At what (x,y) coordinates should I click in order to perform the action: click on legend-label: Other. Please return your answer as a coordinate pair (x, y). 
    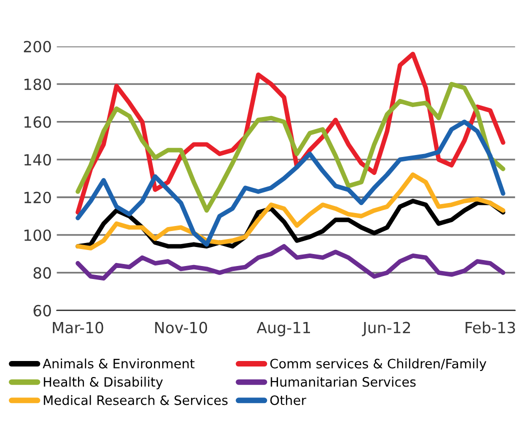
    Looking at the image, I should click on (288, 400).